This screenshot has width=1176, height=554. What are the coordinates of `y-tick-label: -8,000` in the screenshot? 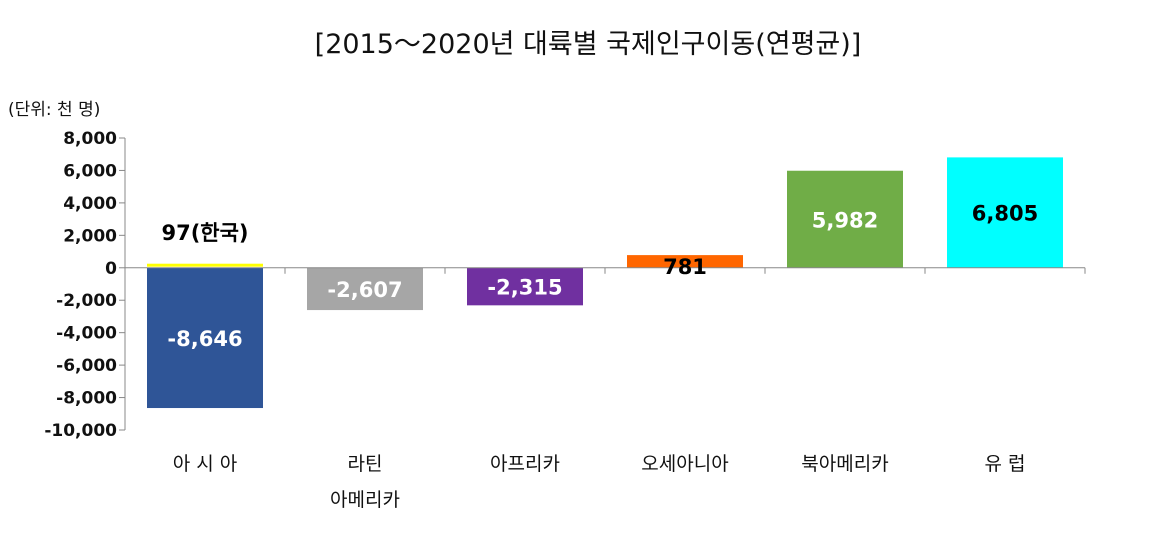 It's located at (86, 399).